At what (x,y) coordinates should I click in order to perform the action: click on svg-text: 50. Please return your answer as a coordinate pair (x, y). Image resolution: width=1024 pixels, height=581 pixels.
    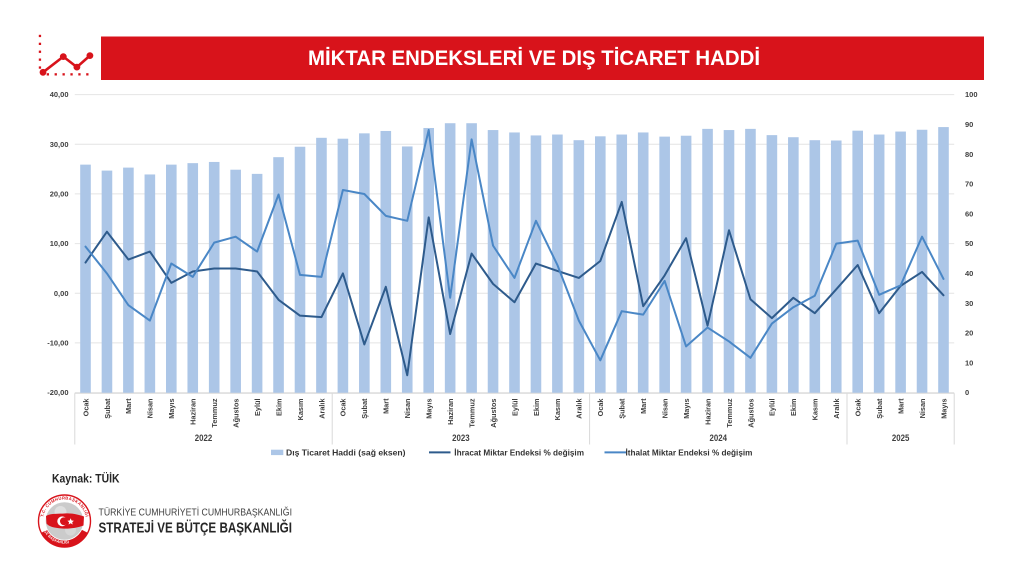
    Looking at the image, I should click on (969, 243).